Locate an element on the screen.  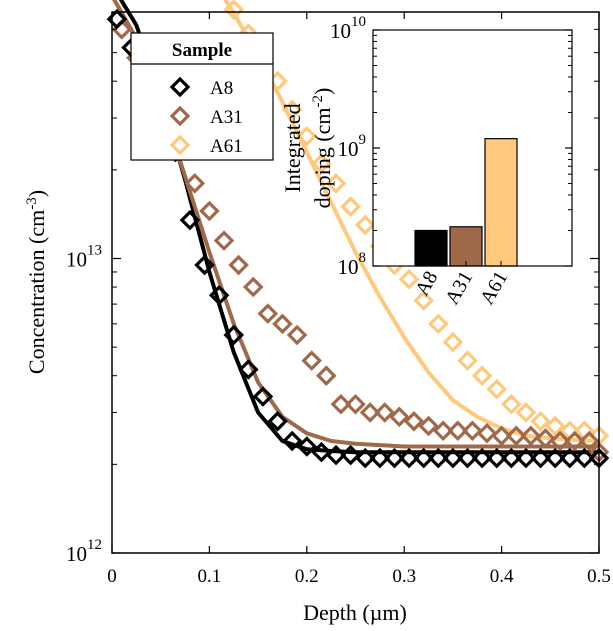
x-tick-label: 0.2 is located at coordinates (307, 576).